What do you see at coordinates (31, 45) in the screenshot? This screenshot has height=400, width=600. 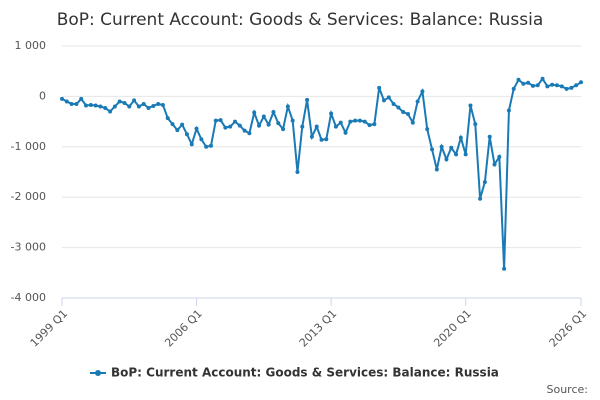 I see `y-tick-label: 1 000` at bounding box center [31, 45].